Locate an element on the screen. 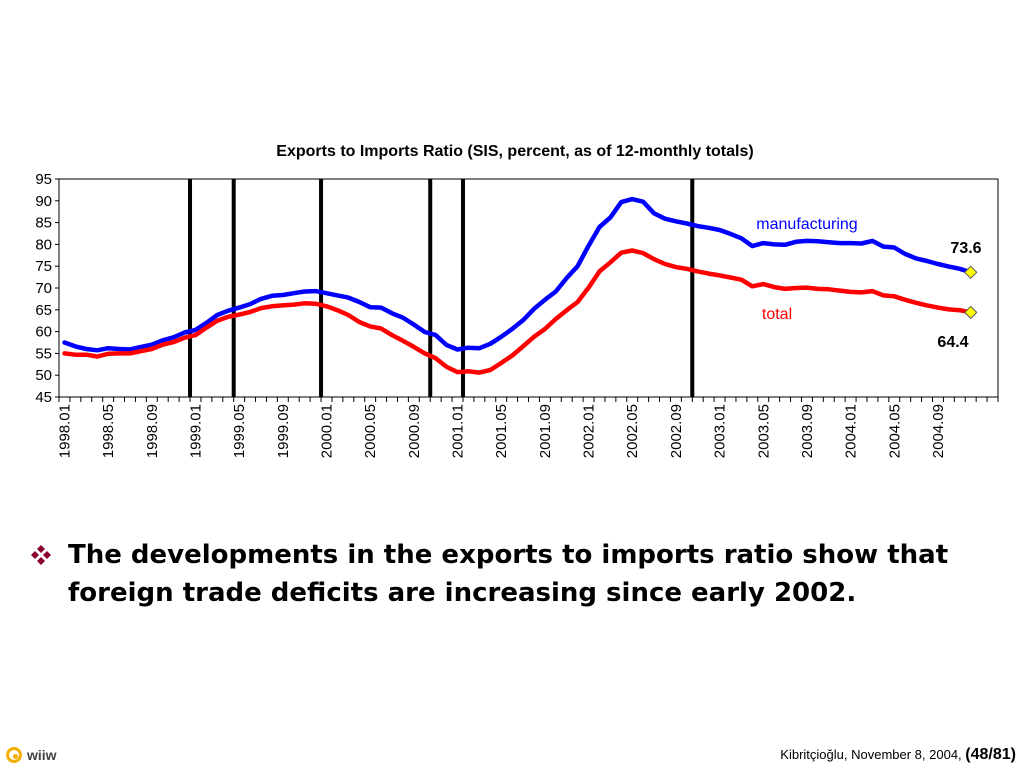 This screenshot has width=1024, height=768. x-tick-label: 1998.09 is located at coordinates (152, 431).